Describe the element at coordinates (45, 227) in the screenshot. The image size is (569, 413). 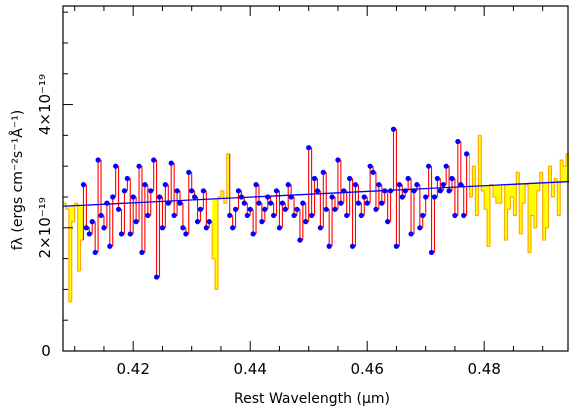
I see `y-tick-label: 2×10⁻¹⁹` at that location.